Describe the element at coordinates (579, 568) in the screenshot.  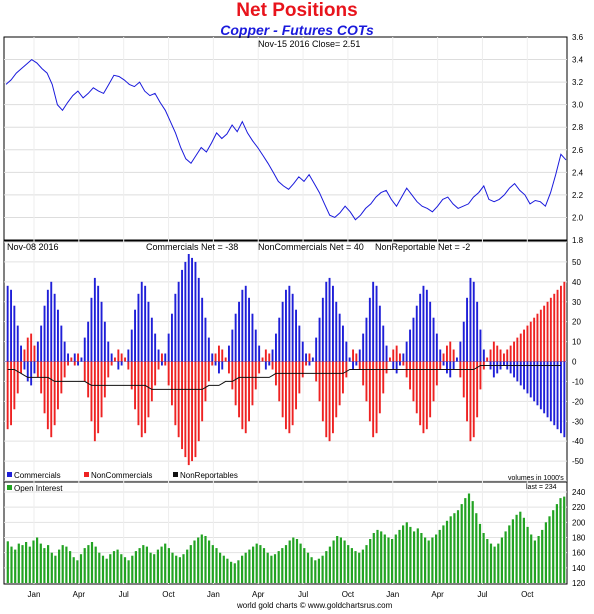
I see `oi-tick-label: 140` at that location.